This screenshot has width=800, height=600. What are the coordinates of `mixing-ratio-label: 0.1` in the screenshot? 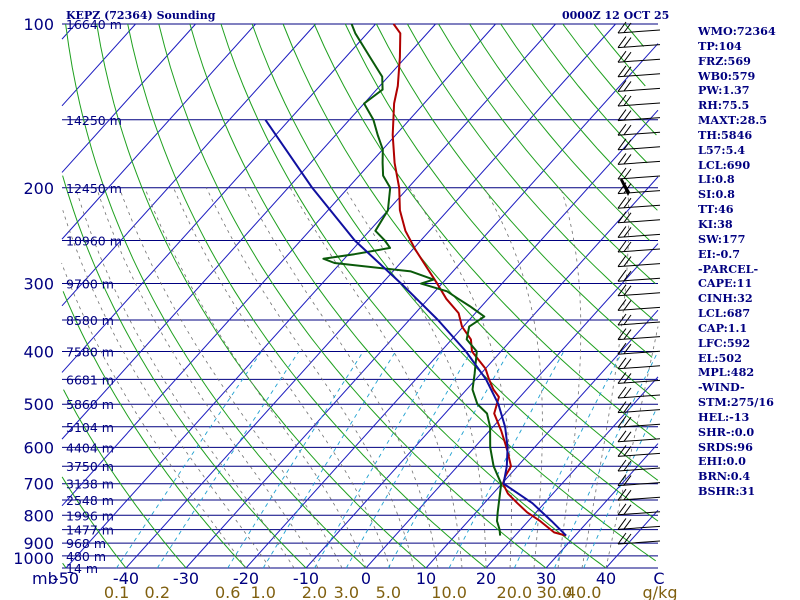 It's located at (116, 591).